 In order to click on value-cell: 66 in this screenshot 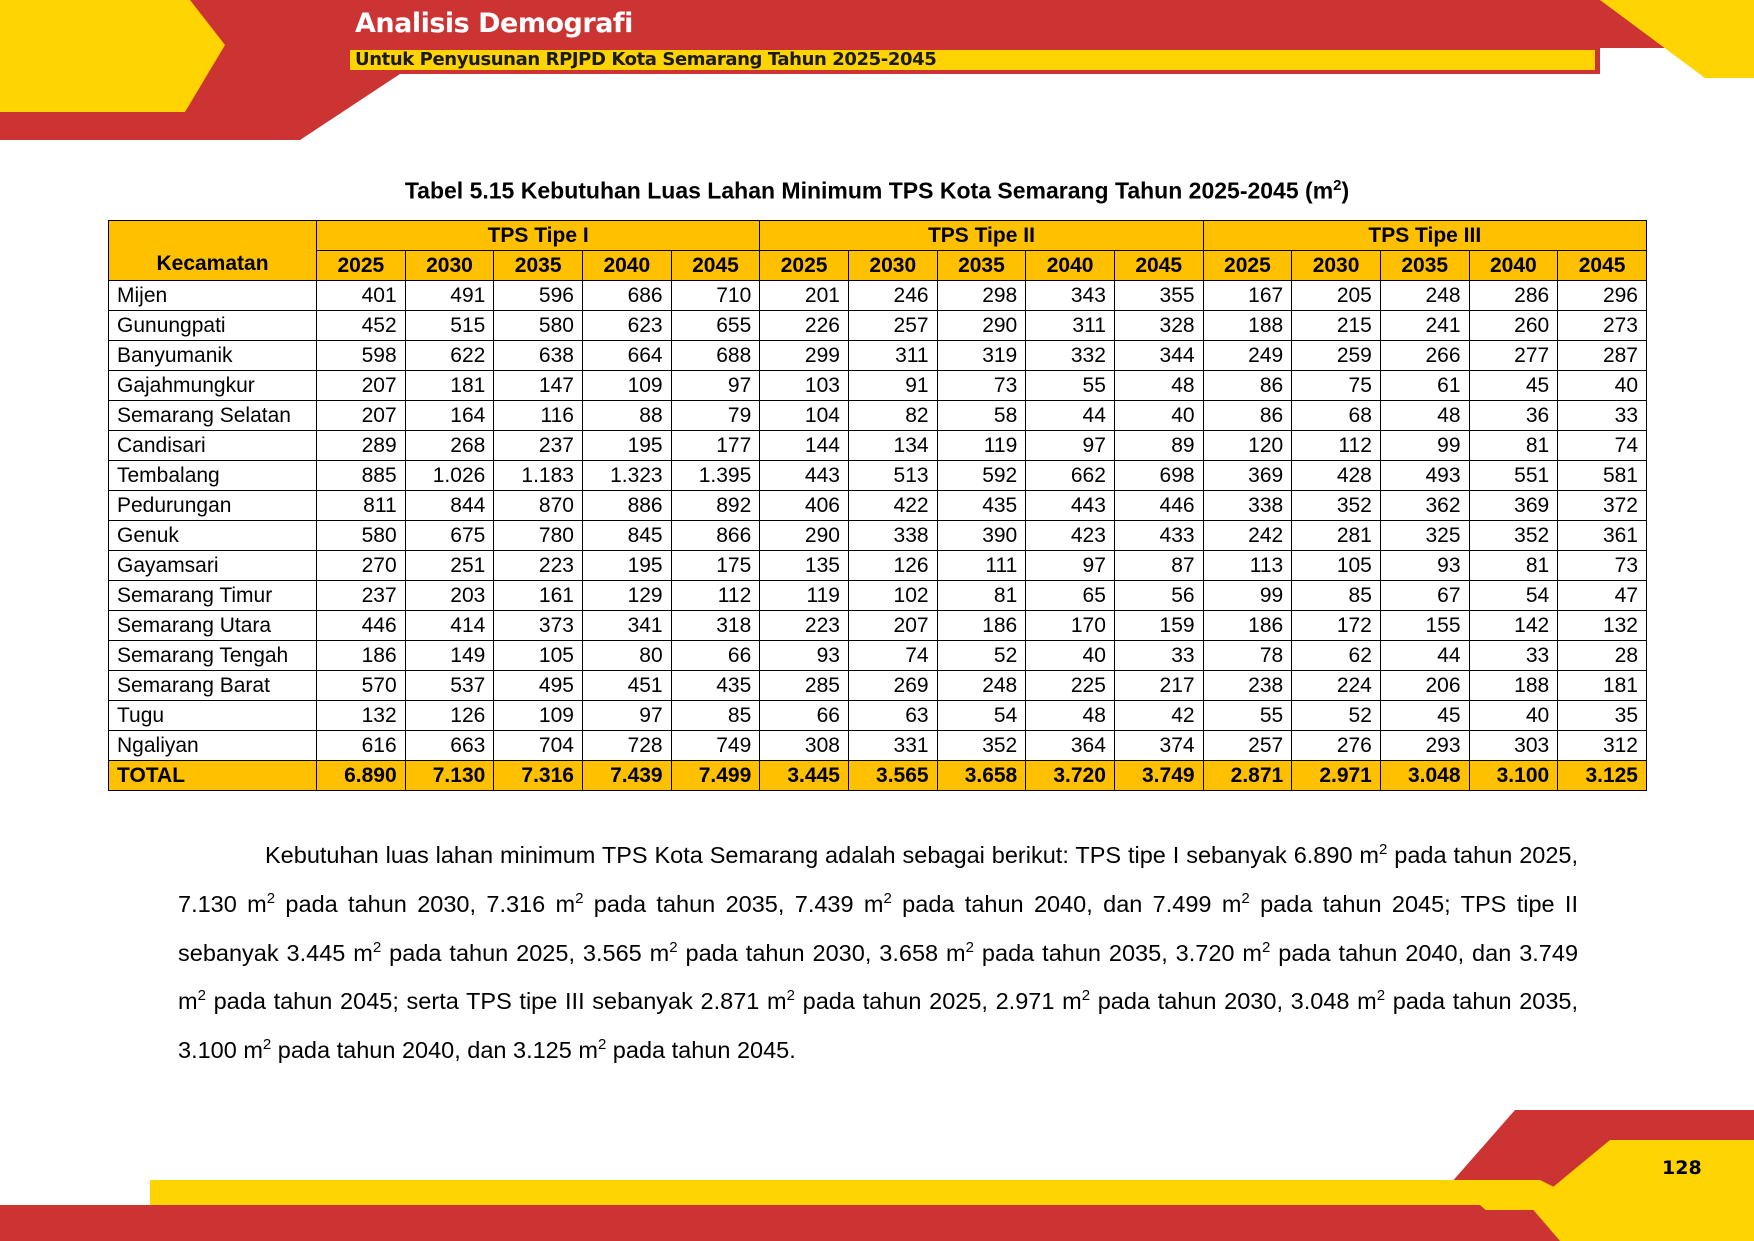, I will do `click(715, 655)`.